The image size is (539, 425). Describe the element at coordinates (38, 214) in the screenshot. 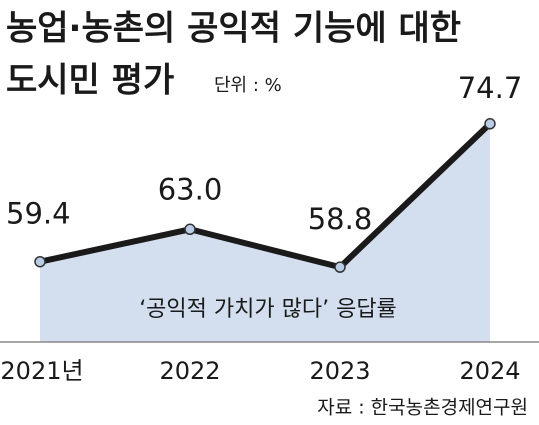

I see `value-label: 59.4` at that location.